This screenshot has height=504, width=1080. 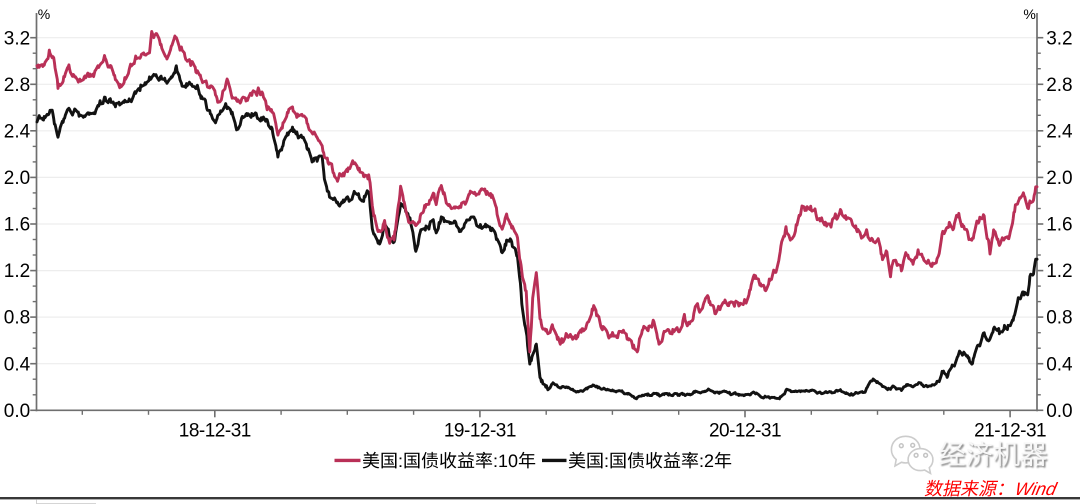 What do you see at coordinates (1010, 430) in the screenshot?
I see `svg-text: 21-12-31` at bounding box center [1010, 430].